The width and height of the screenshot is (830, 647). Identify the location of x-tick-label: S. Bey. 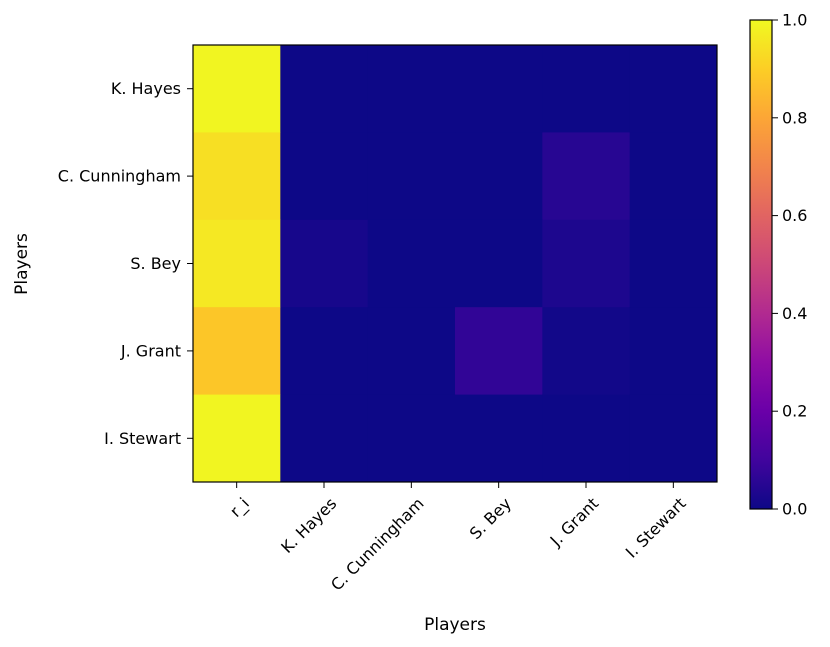
(490, 518).